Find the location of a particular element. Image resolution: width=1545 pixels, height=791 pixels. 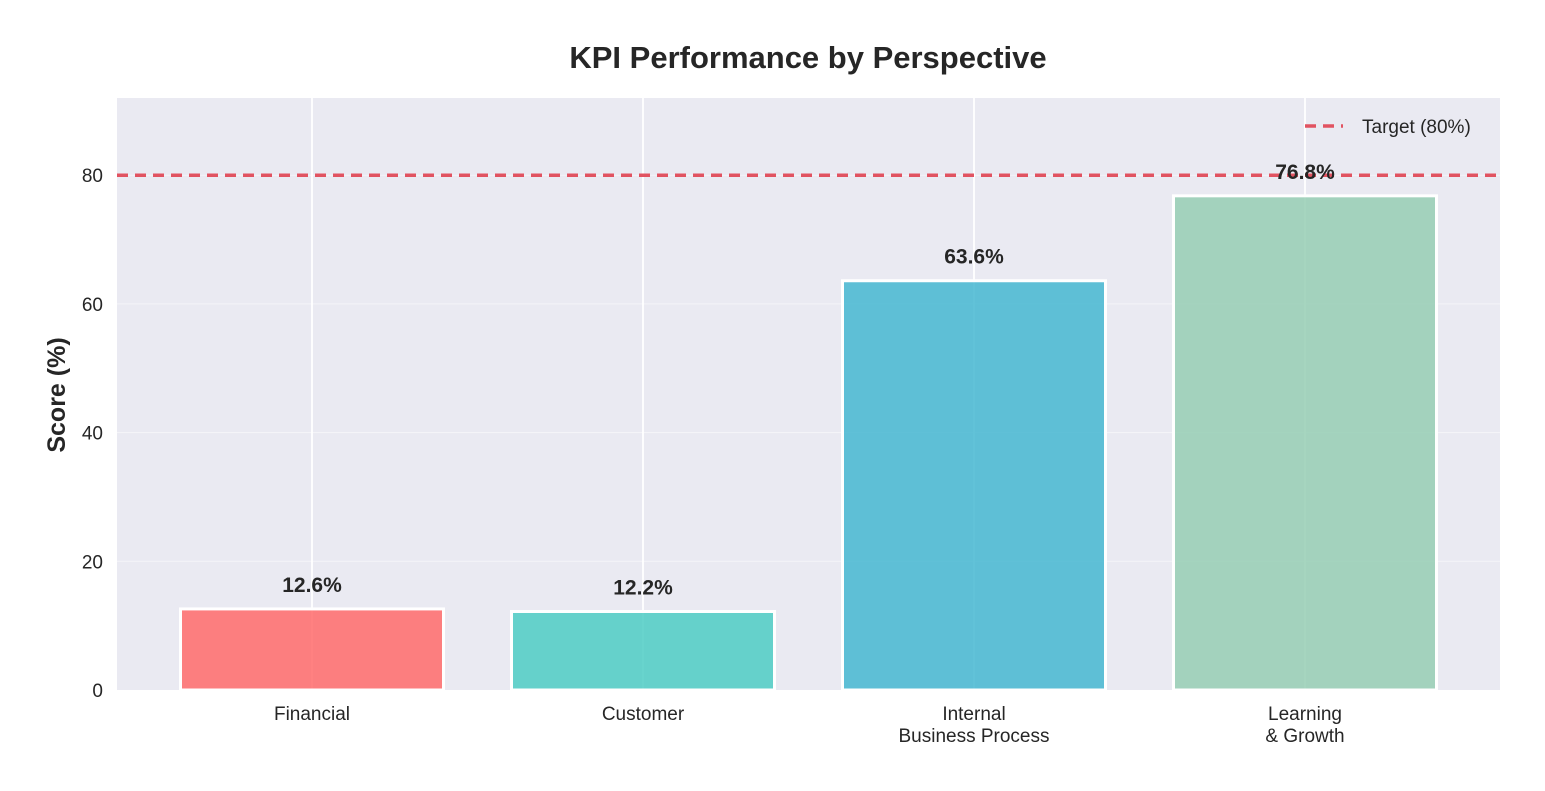

x-tick-label-line: Learning is located at coordinates (1305, 714).